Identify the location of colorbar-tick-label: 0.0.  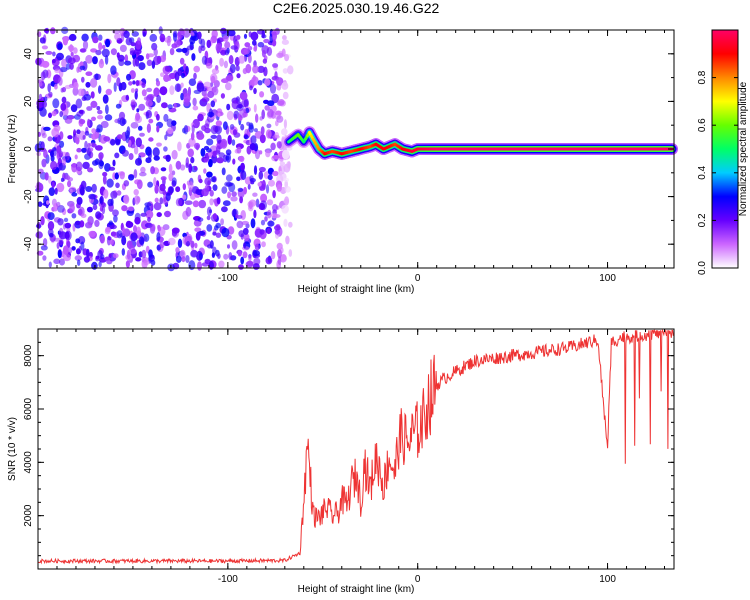
(702, 268).